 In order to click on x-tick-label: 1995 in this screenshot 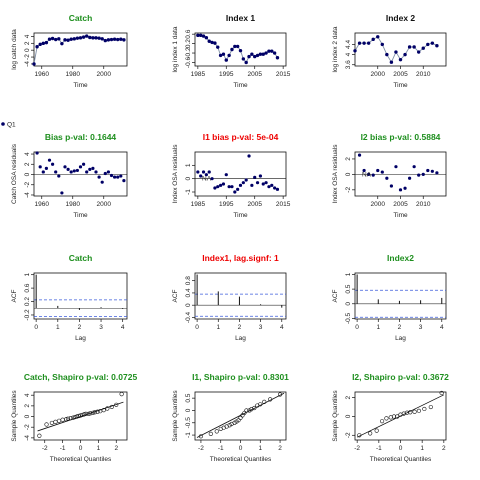, I will do `click(226, 204)`.